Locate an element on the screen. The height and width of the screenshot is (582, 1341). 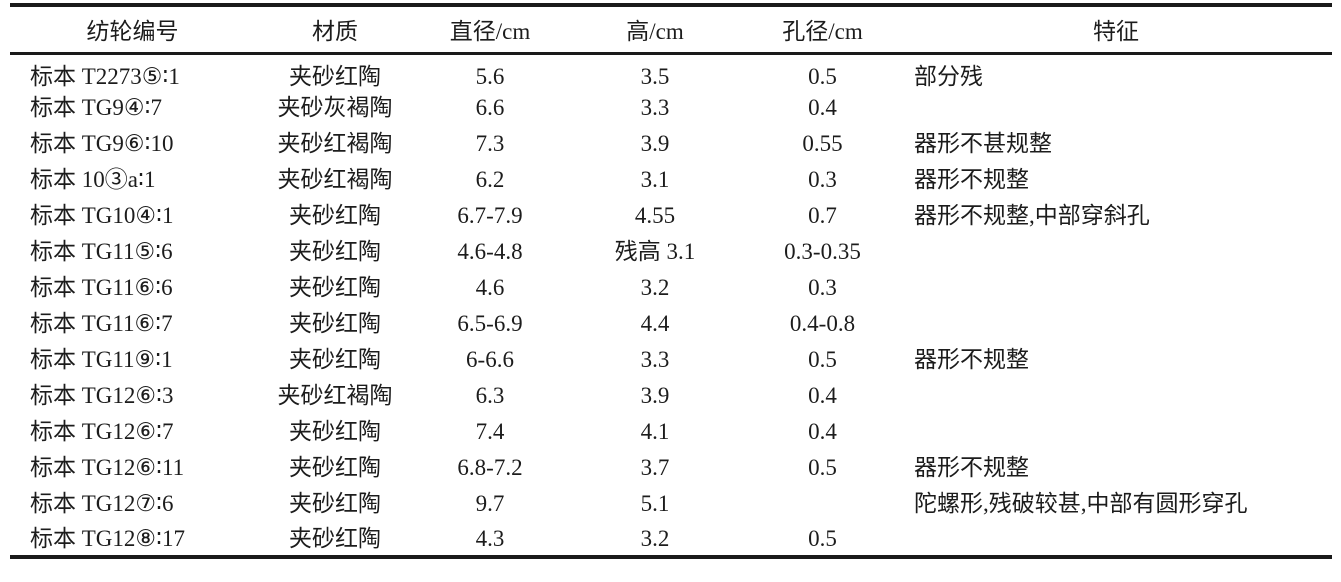
table-row: 标本 TG12⑥∶11 夹砂红陶 6.8-7.2 3.7 0.5 器形不规整 is located at coordinates (671, 467).